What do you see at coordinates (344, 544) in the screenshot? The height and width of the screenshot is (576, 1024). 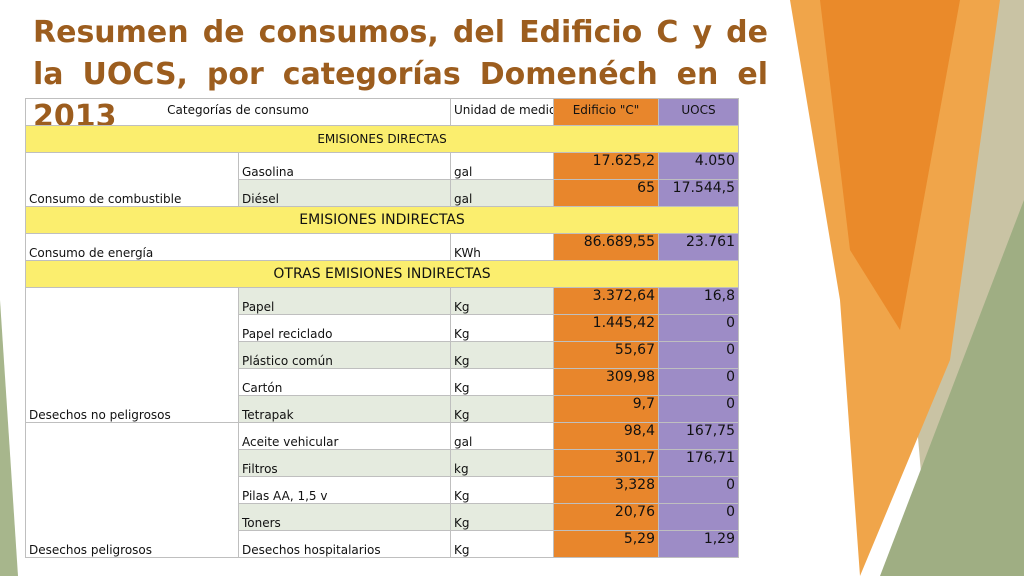 I see `item-cell: Desechos hospitalarios` at bounding box center [344, 544].